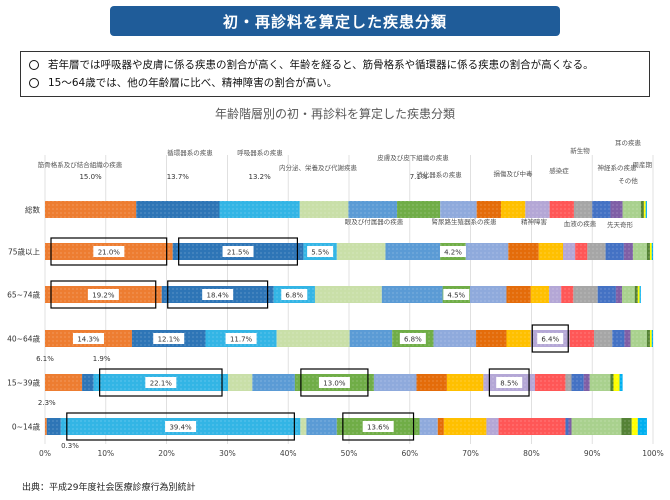 This screenshot has height=500, width=670. Describe the element at coordinates (453, 253) in the screenshot. I see `data-label: 4.2%` at that location.